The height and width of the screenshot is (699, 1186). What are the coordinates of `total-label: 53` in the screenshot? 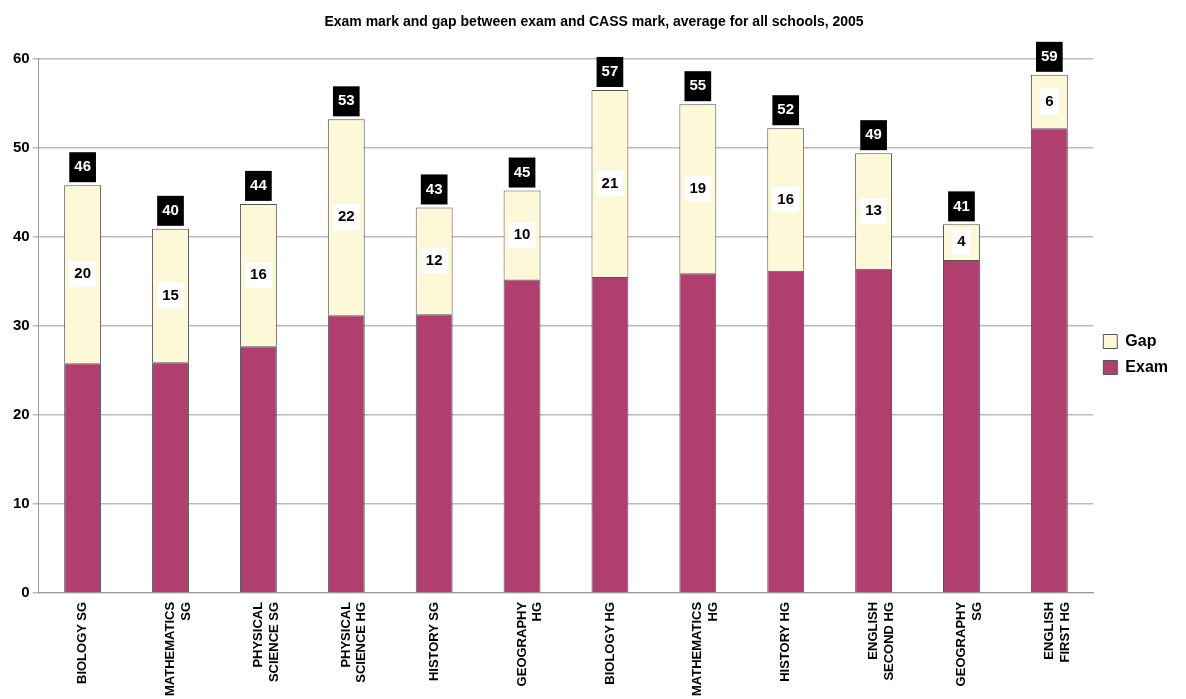 It's located at (346, 100).